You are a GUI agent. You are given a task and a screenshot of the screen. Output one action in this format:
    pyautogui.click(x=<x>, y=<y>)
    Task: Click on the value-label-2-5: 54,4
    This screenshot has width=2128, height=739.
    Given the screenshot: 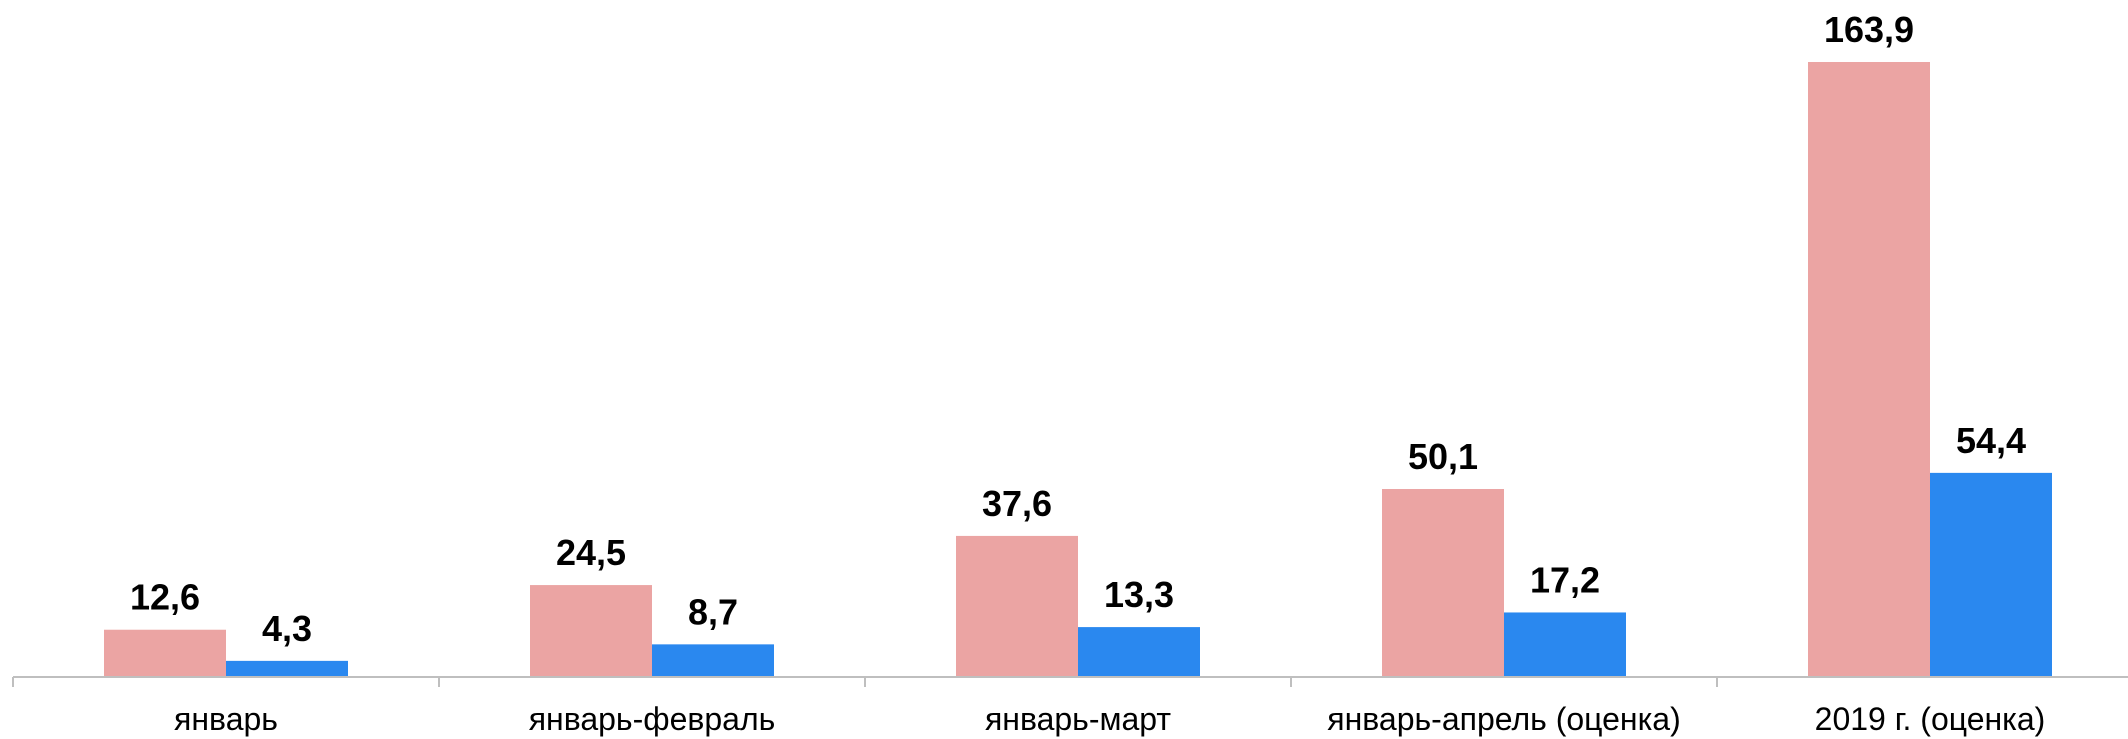 What is the action you would take?
    pyautogui.click(x=1991, y=440)
    